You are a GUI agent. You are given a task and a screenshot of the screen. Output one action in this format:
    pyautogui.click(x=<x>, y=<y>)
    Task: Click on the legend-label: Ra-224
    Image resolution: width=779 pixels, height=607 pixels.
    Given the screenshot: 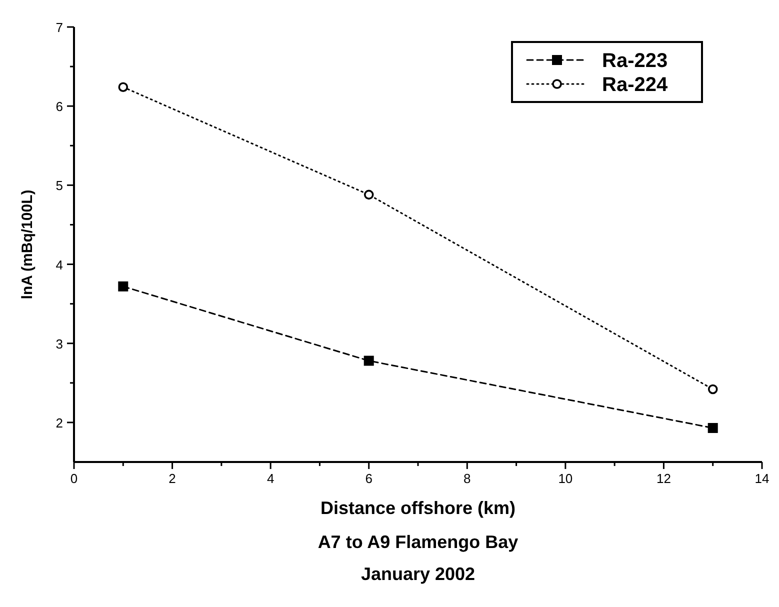 What is the action you would take?
    pyautogui.click(x=635, y=85)
    